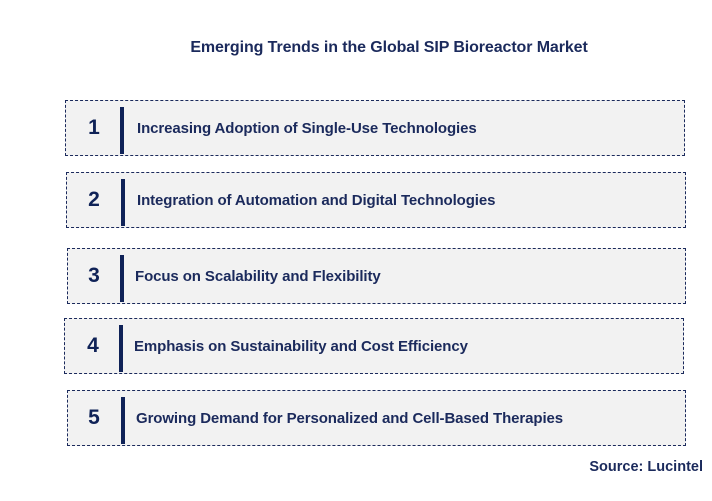 This screenshot has height=501, width=712. I want to click on trend-label: Focus on Scalability and Flexibility, so click(258, 276).